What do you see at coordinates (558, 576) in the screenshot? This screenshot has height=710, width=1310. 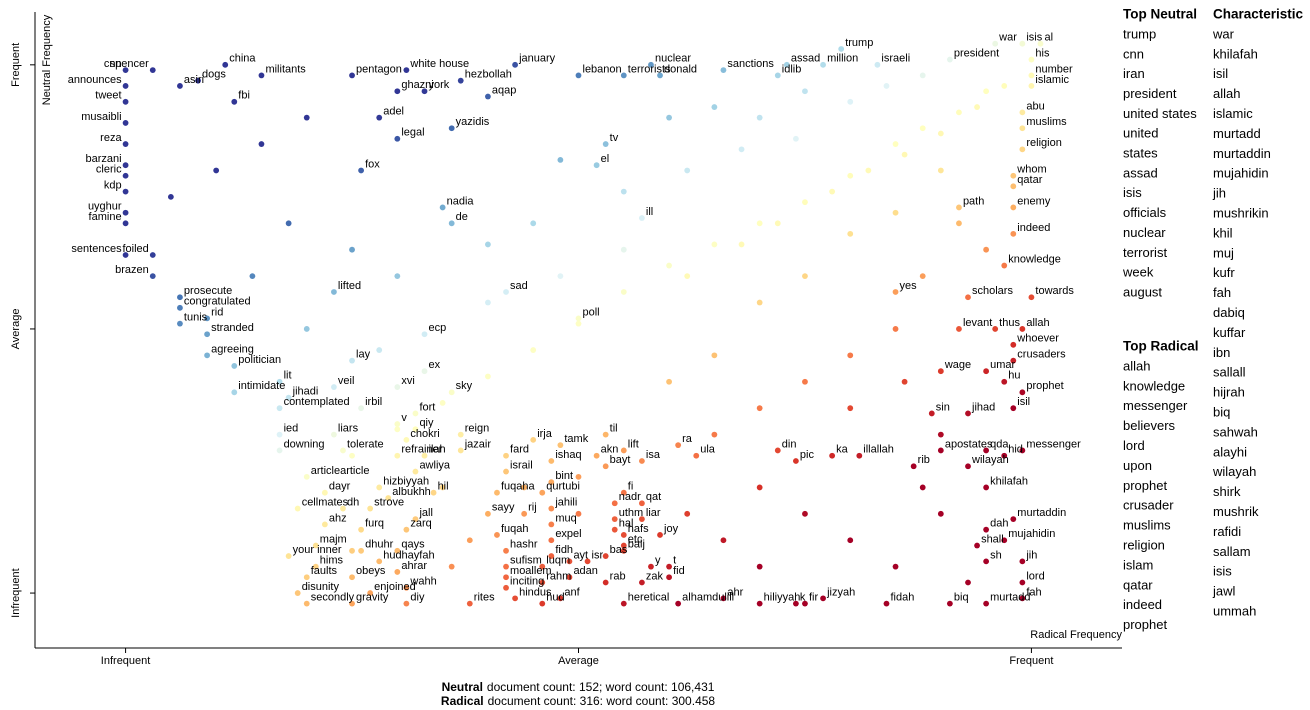 I see `term-label: rahm` at bounding box center [558, 576].